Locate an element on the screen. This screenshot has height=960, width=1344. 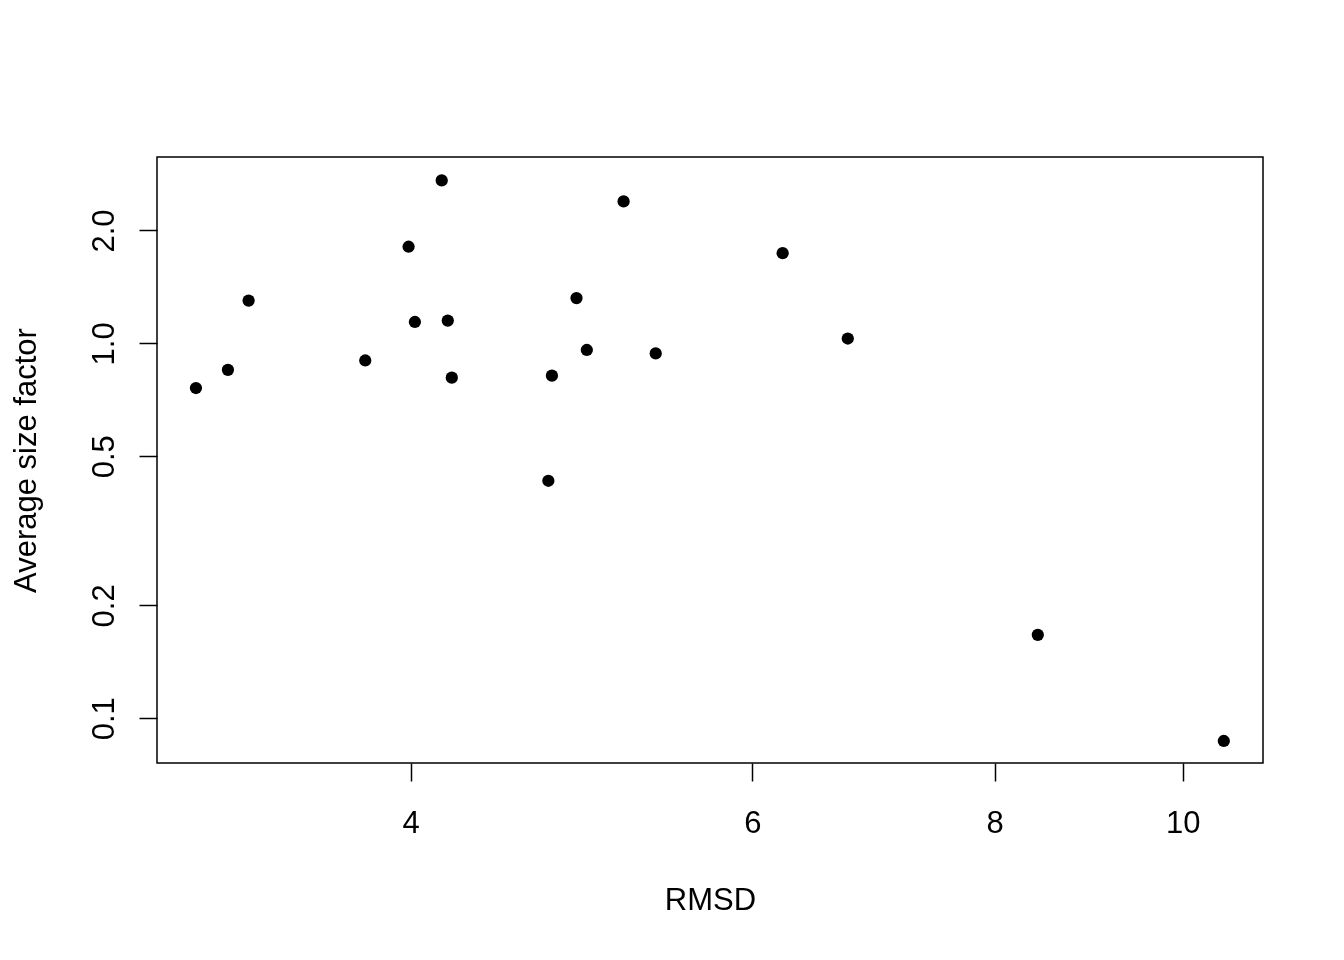
y-tick-label: 1.0 is located at coordinates (103, 344).